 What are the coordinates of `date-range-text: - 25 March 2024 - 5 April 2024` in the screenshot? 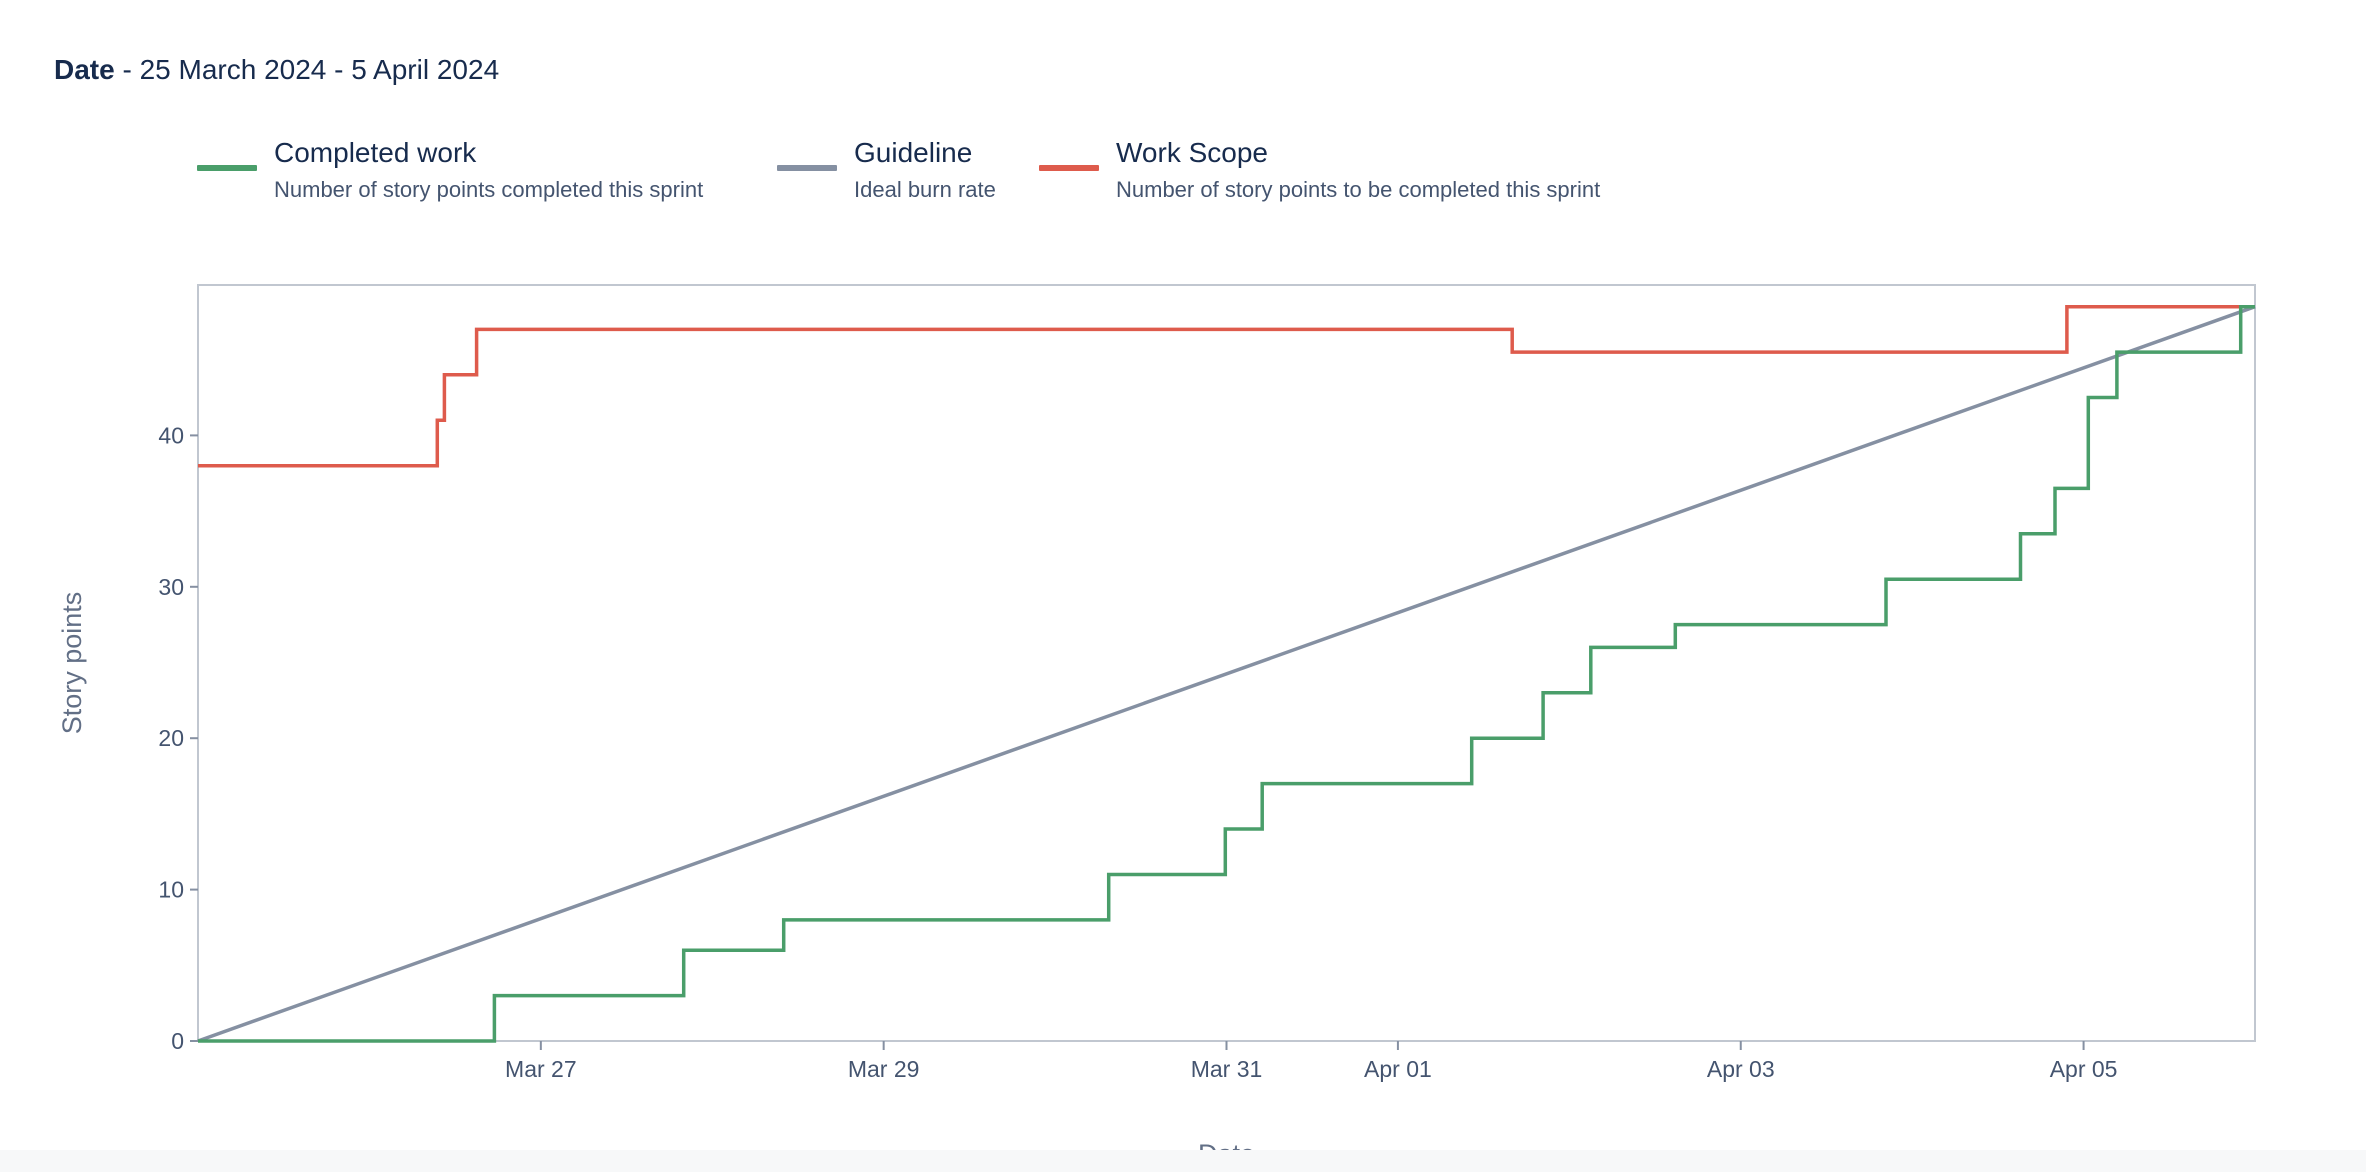 It's located at (307, 69).